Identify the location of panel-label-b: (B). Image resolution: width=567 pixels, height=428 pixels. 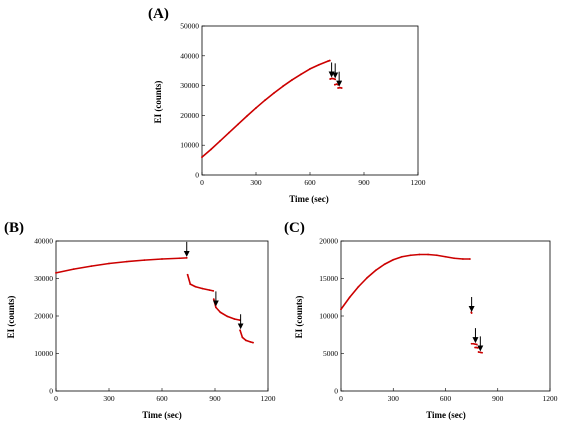
(14, 228).